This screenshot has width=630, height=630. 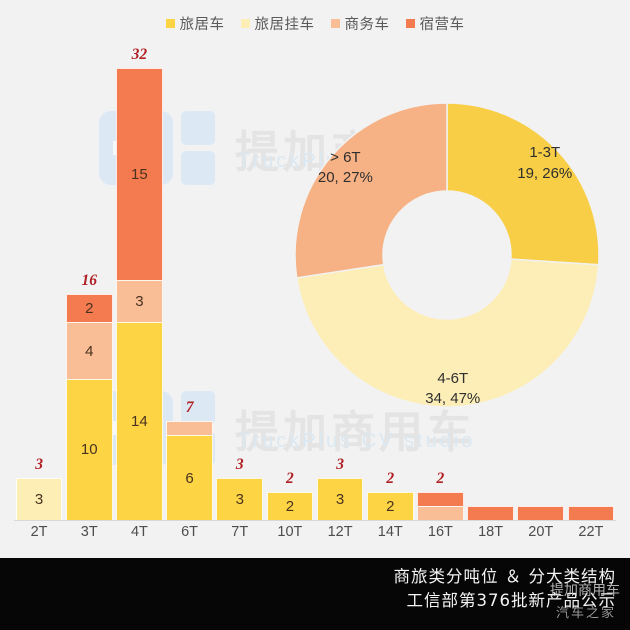 I want to click on legend-item-trailer: 旅居挂车, so click(x=277, y=23).